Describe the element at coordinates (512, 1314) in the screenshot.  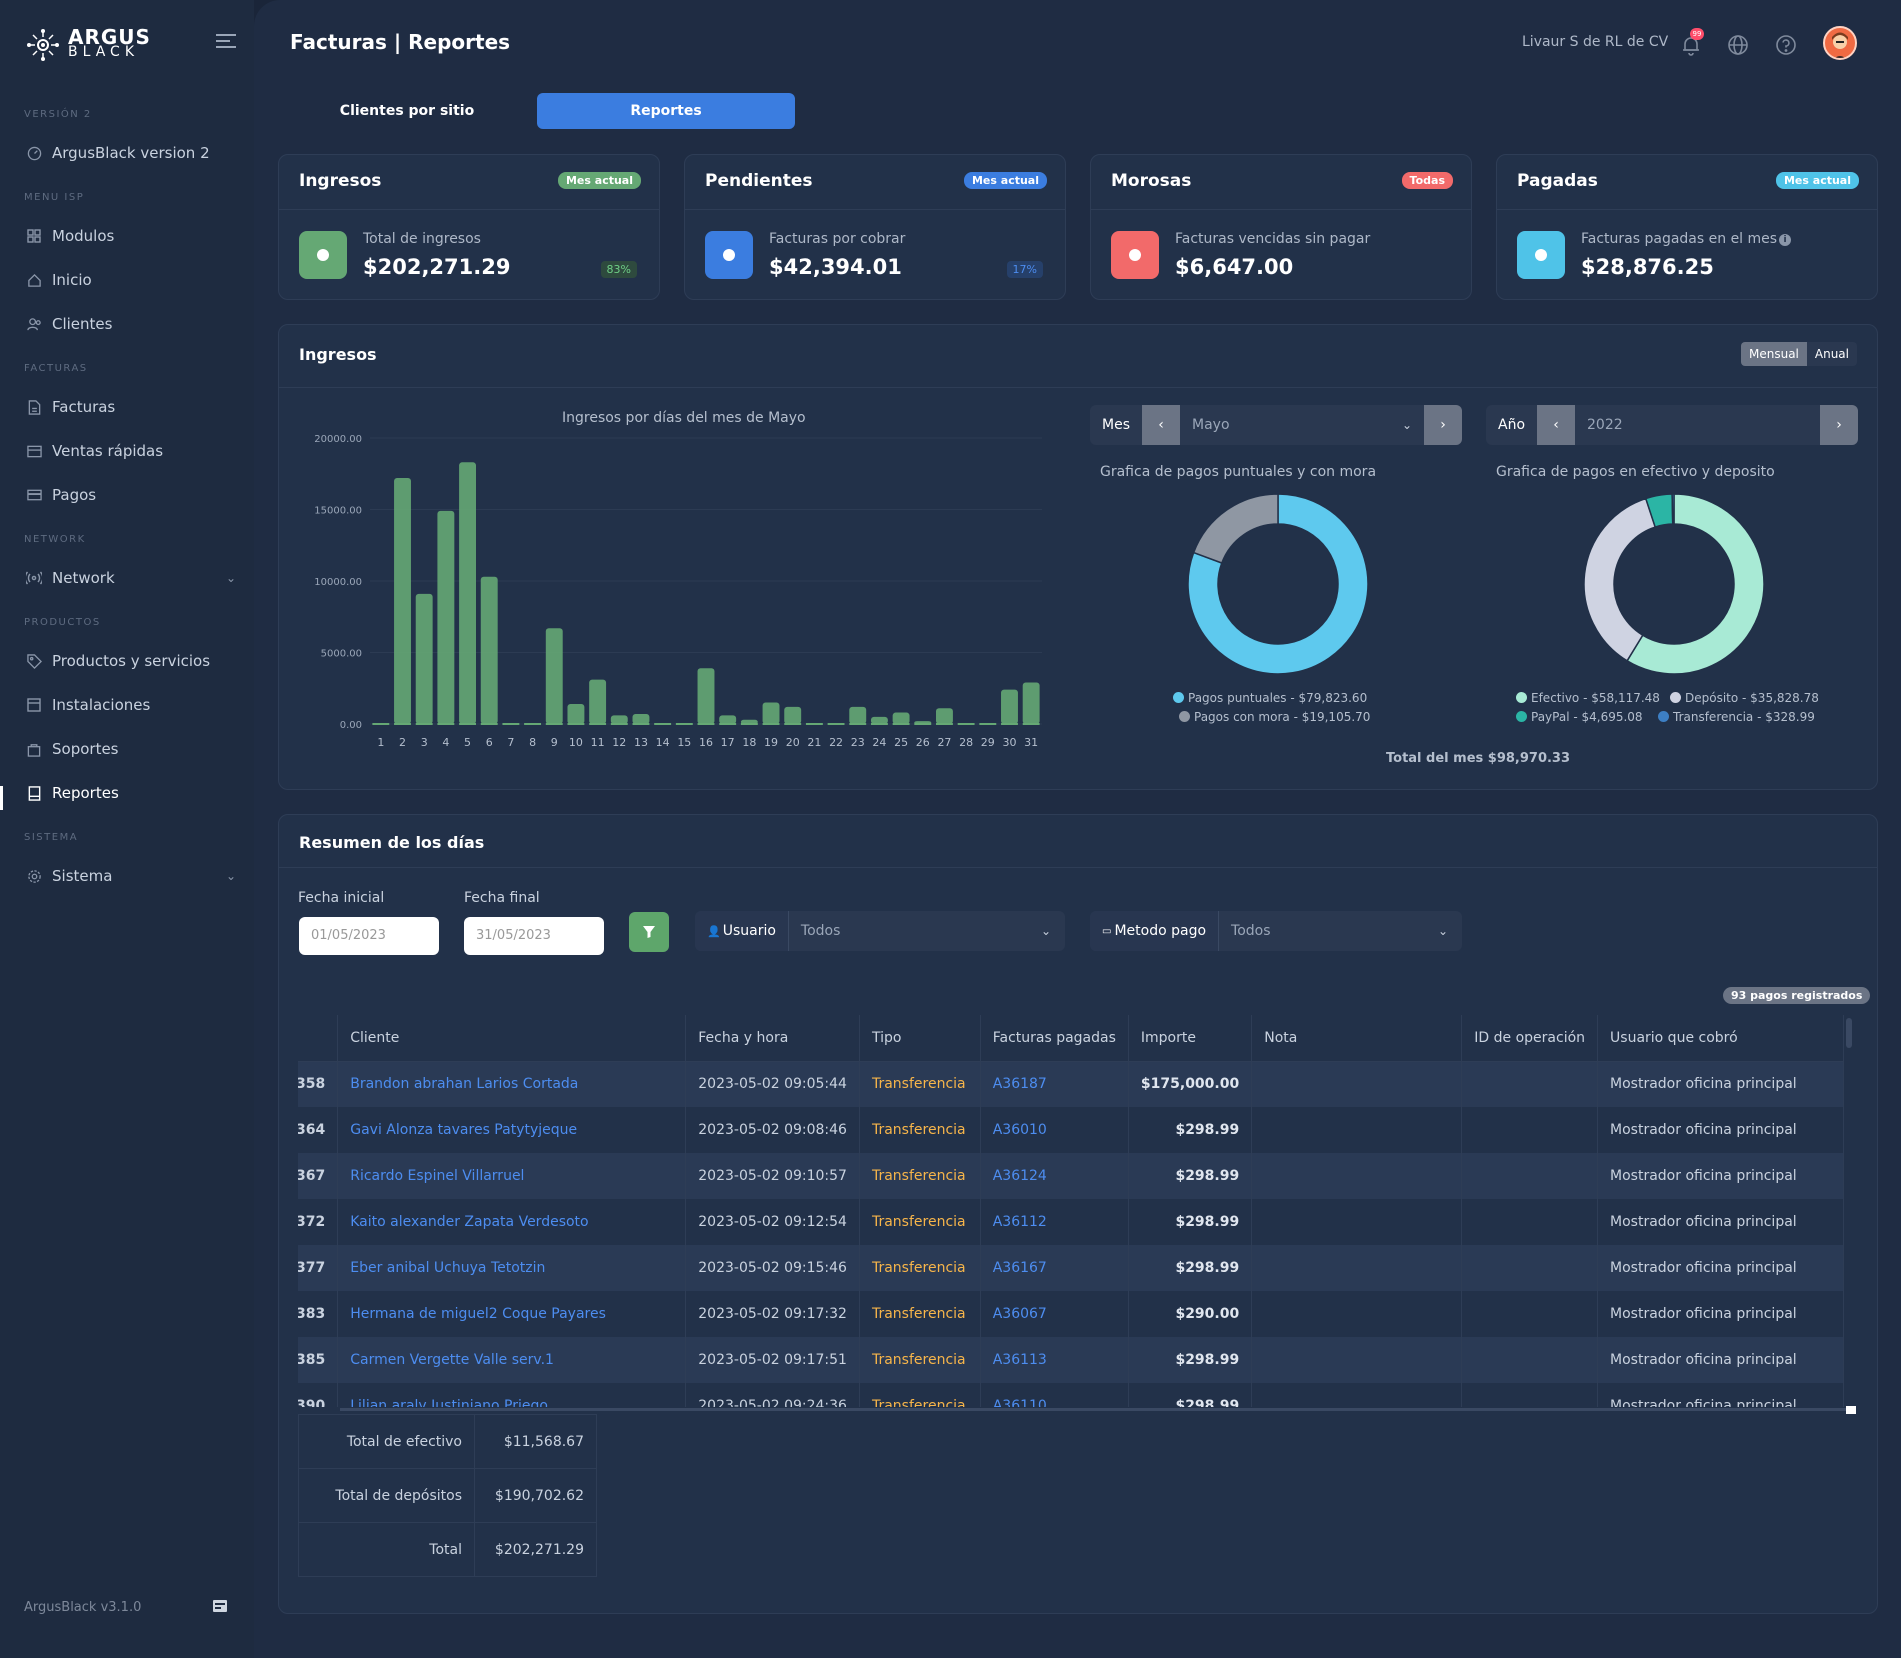
I see `row-cliente: Hermana de miguel2 Coque Payares` at that location.